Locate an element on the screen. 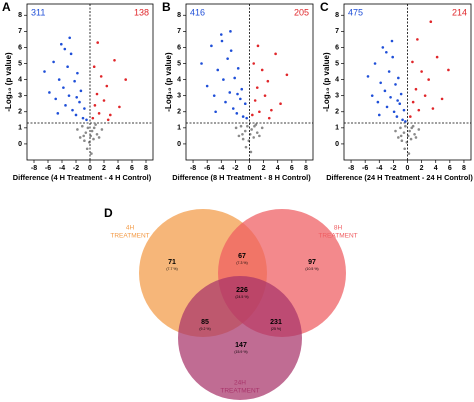 The width and height of the screenshot is (474, 402). x-axis-label: Difference (4 H Treatment - 4 H Control) is located at coordinates (82, 177).